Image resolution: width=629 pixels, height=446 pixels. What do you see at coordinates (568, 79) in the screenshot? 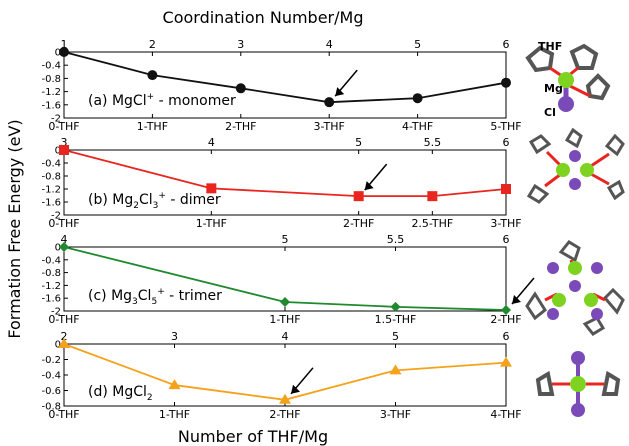
I see `molecule-monomer: THF Mg Cl` at bounding box center [568, 79].